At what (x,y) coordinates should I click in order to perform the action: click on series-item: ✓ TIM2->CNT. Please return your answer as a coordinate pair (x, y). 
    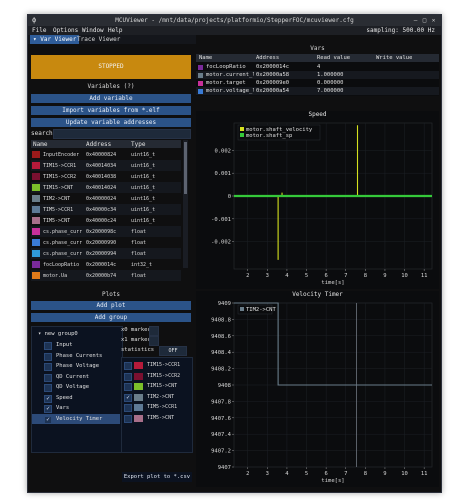
    Looking at the image, I should click on (157, 397).